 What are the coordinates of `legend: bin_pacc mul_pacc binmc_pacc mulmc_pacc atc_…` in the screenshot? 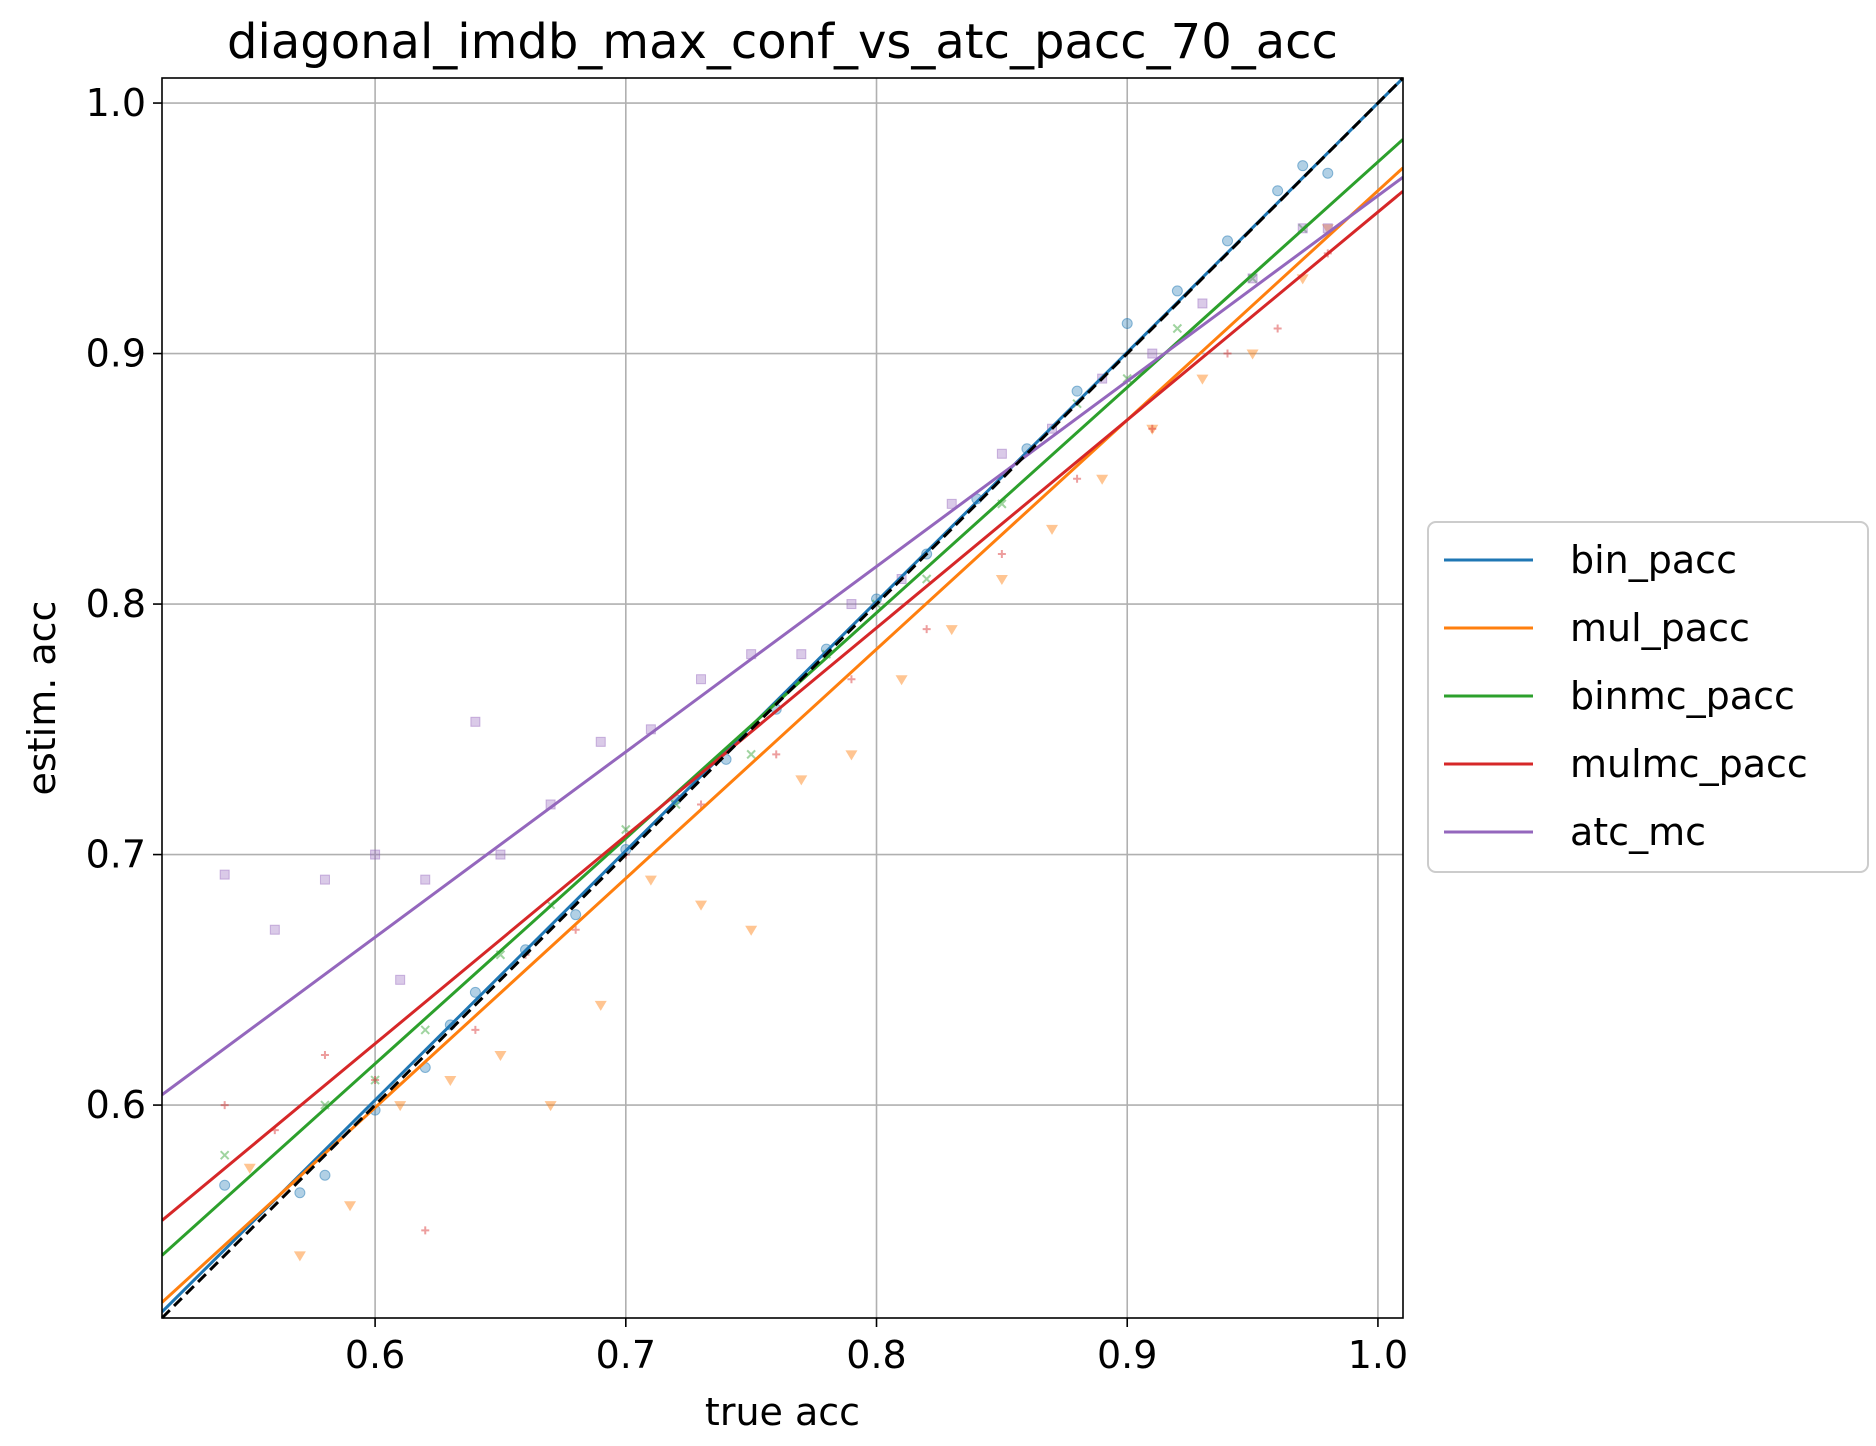 It's located at (1648, 697).